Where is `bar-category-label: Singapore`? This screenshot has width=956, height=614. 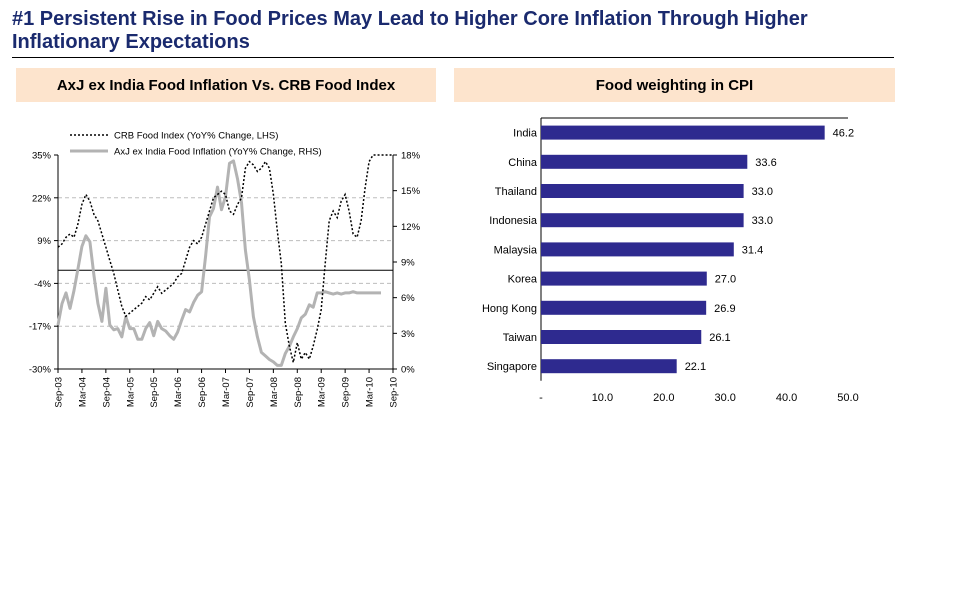
bar-category-label: Singapore is located at coordinates (512, 367).